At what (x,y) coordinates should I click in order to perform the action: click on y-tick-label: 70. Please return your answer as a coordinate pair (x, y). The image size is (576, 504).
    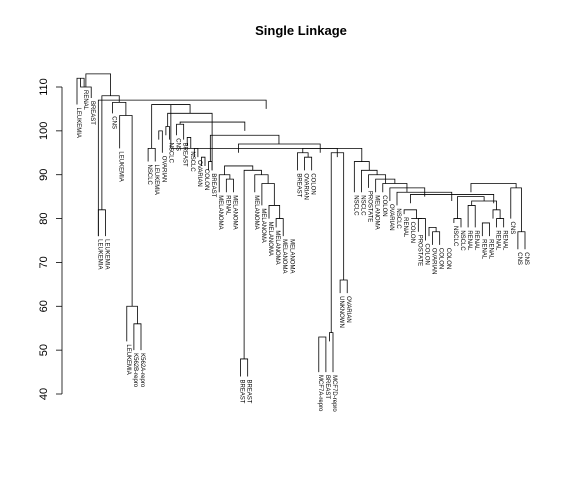
    Looking at the image, I should click on (44, 262).